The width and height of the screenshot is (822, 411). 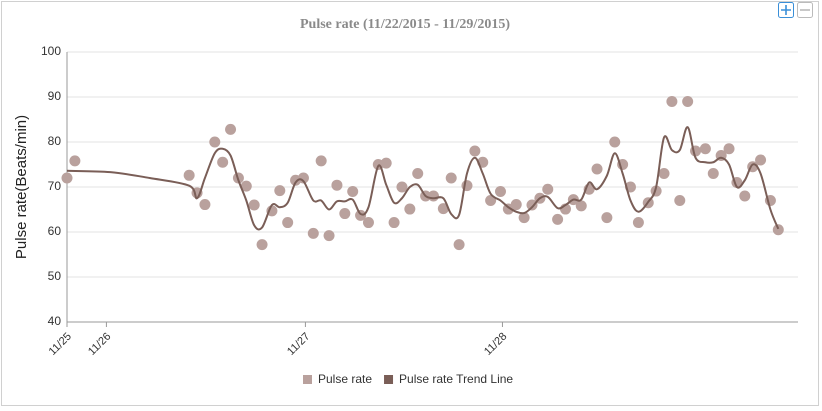 I want to click on x-tick-label: 11/27, so click(x=298, y=344).